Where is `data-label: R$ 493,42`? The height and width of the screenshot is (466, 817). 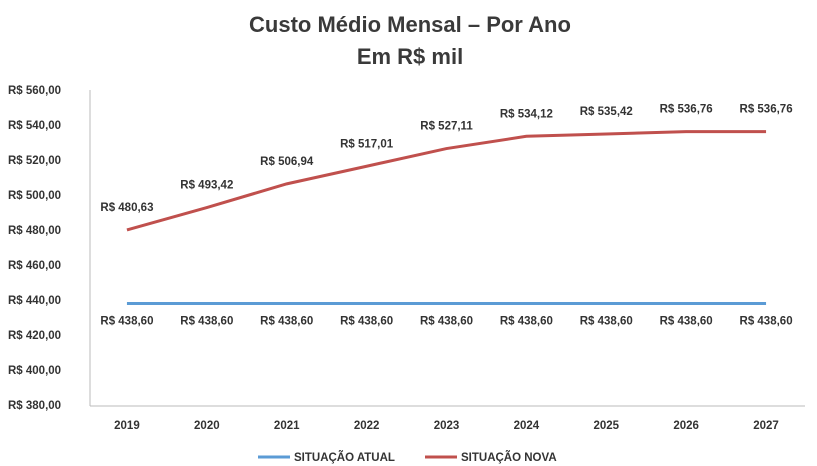 data-label: R$ 493,42 is located at coordinates (206, 186).